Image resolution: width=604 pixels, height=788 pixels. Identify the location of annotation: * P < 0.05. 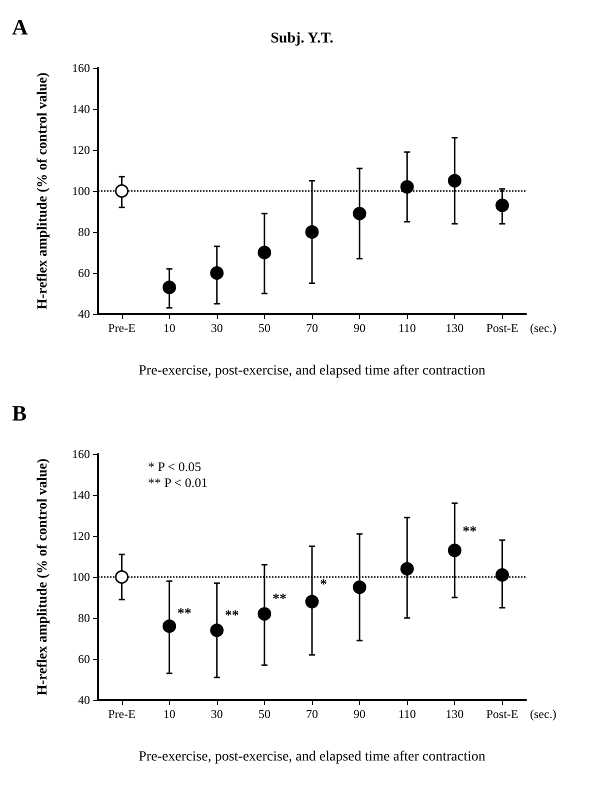
(175, 466).